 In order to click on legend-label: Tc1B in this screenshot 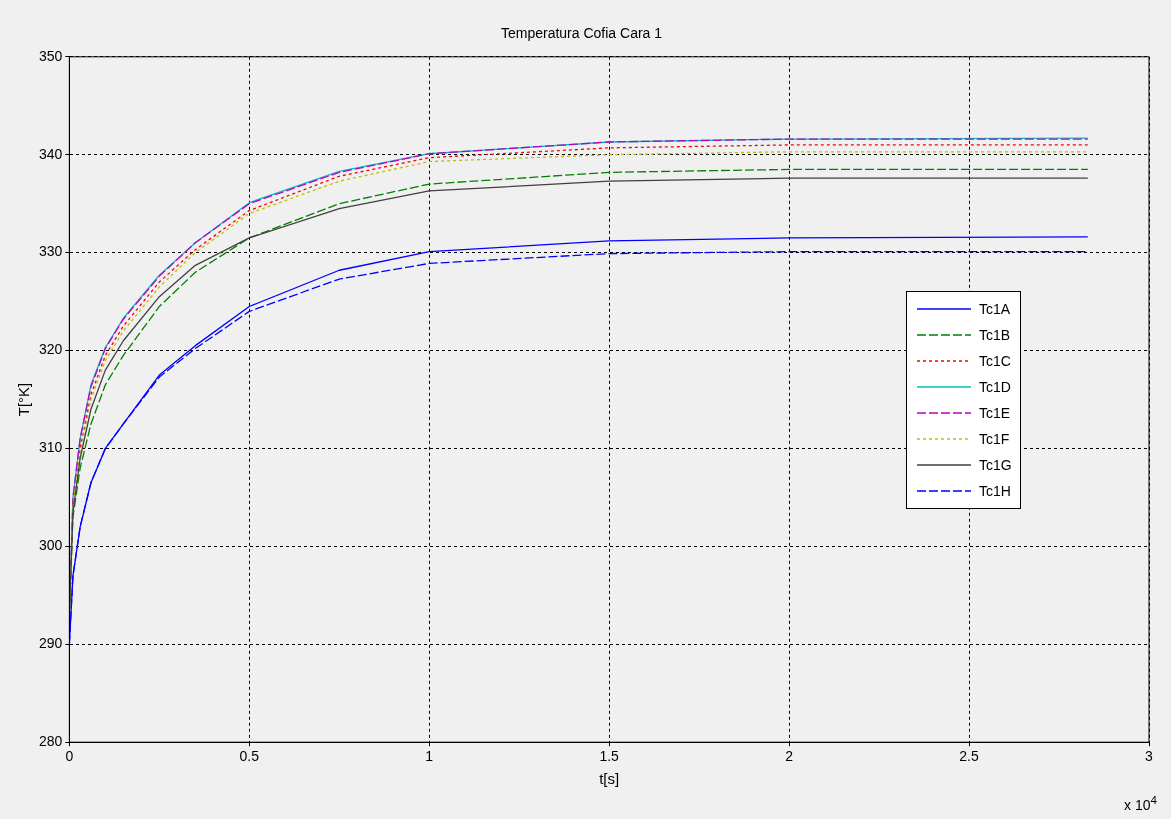, I will do `click(995, 334)`.